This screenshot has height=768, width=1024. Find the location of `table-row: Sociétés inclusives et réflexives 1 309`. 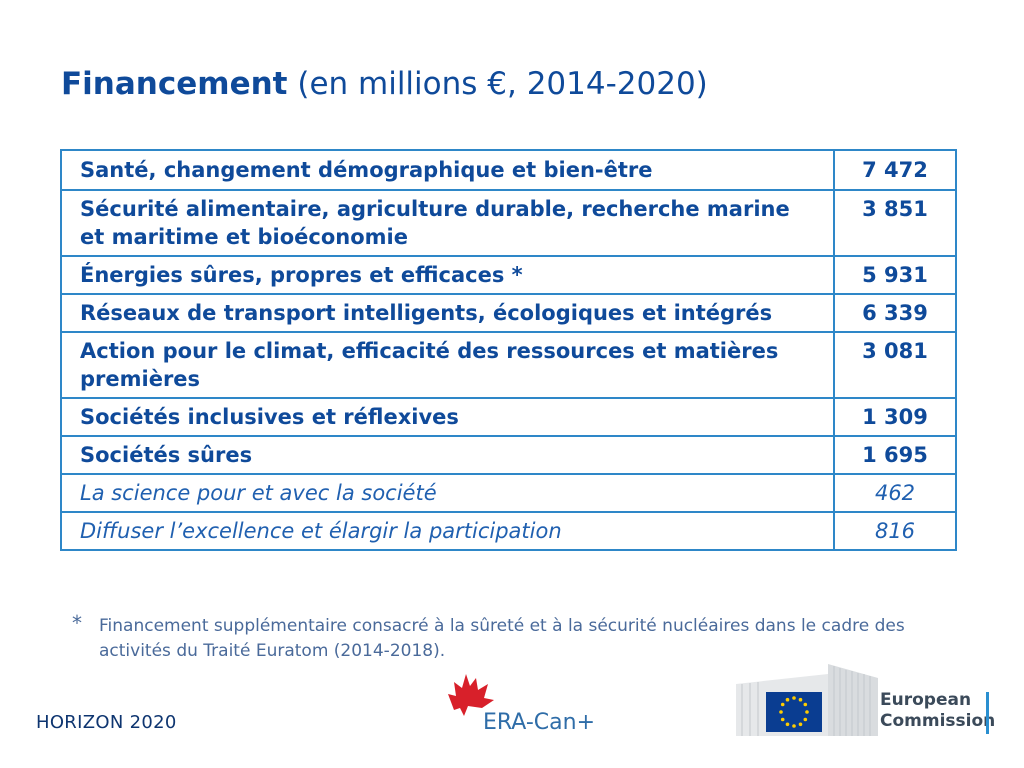

table-row: Sociétés inclusives et réflexives 1 309 is located at coordinates (508, 417).